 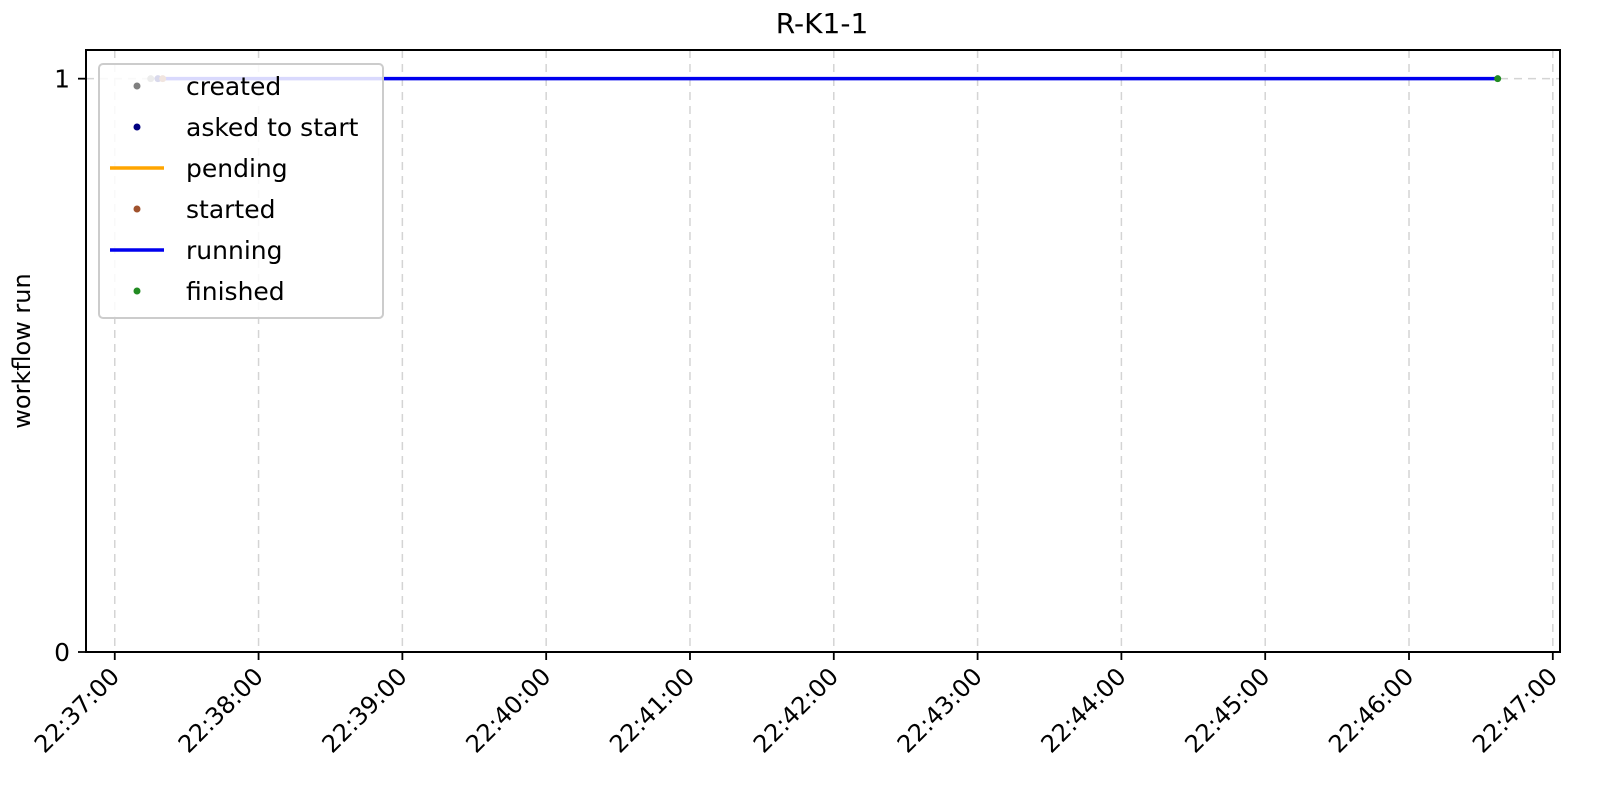 I want to click on legend-created-swatch, so click(x=137, y=86).